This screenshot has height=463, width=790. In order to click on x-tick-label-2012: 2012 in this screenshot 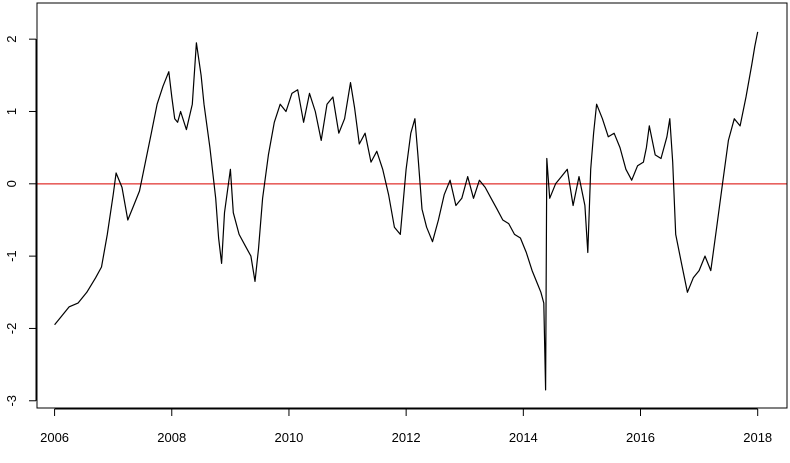, I will do `click(406, 437)`.